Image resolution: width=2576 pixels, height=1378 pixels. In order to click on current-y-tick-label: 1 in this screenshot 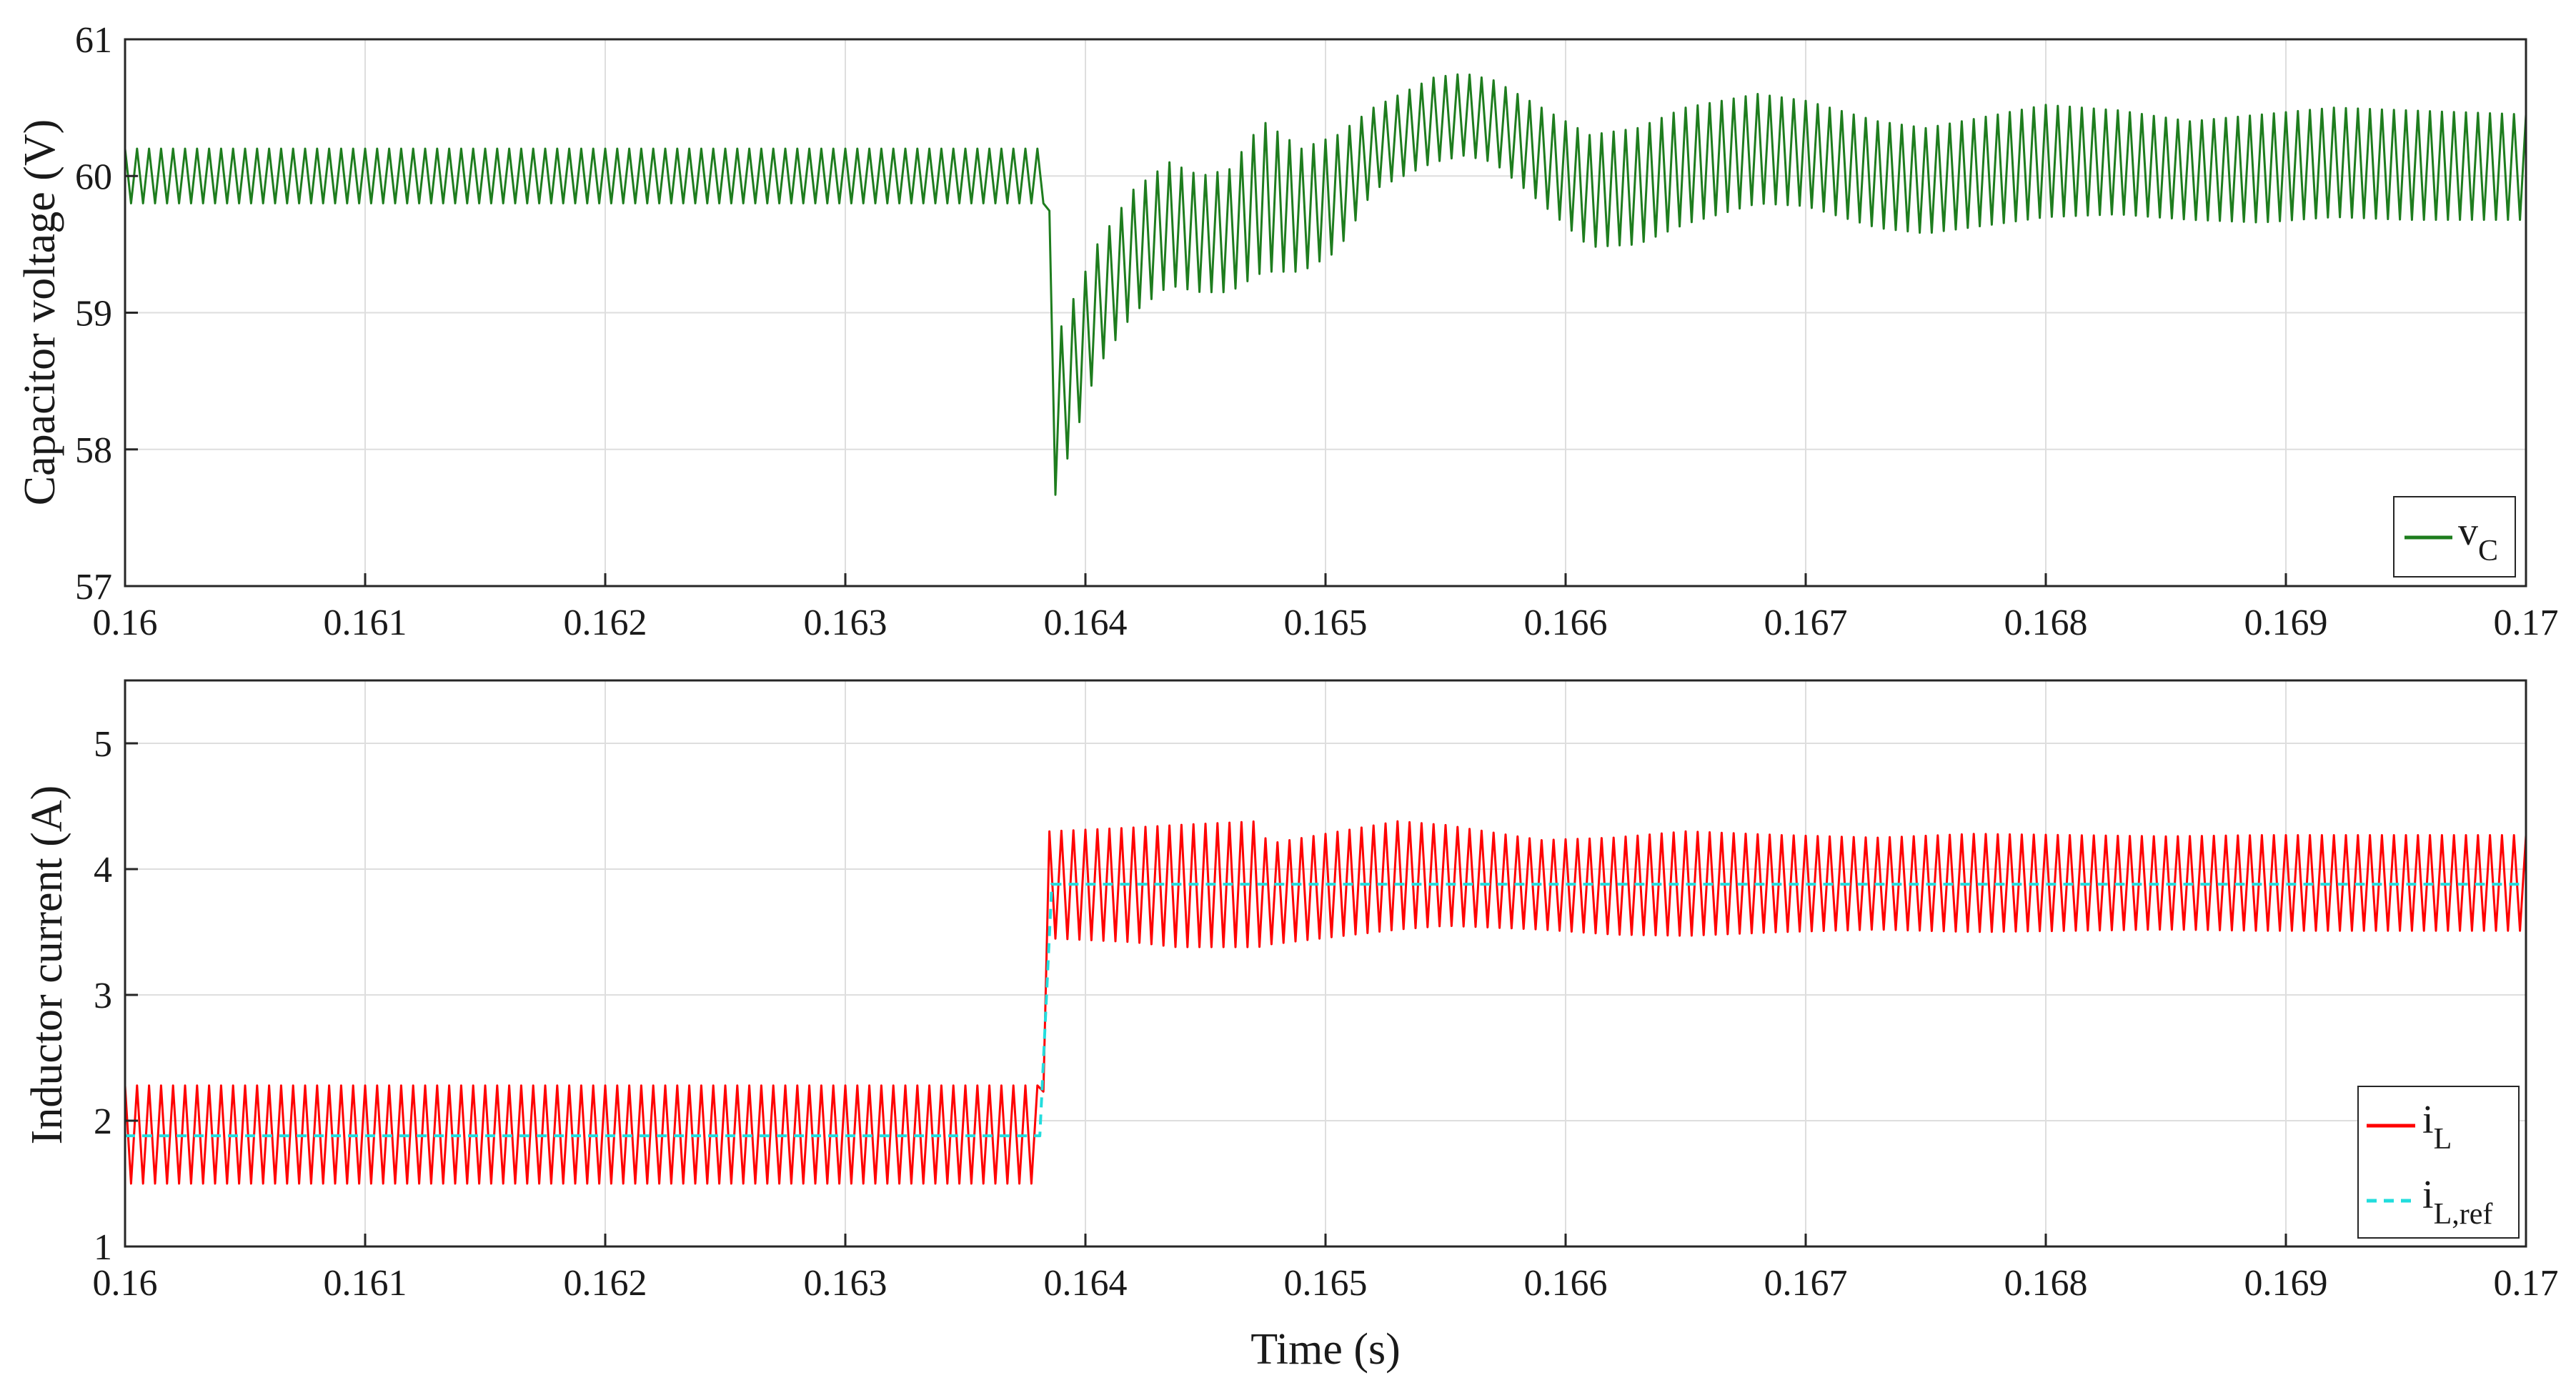, I will do `click(103, 1248)`.